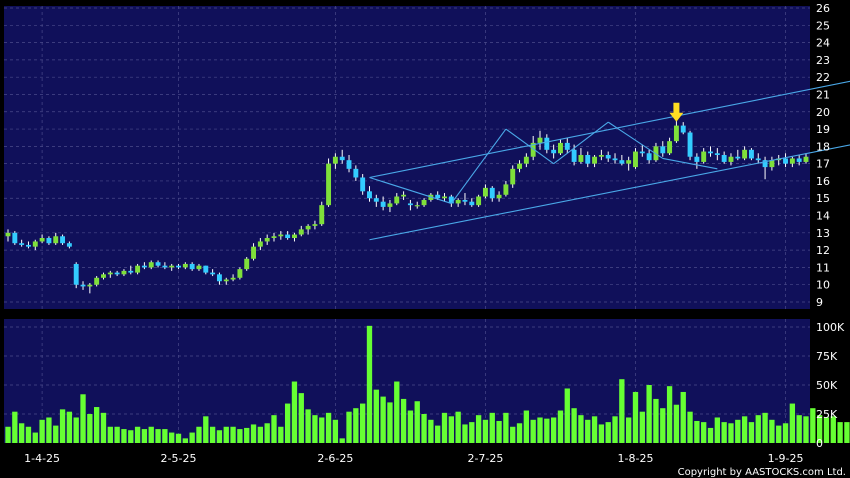  I want to click on volume-tick-label: 0, so click(819, 443).